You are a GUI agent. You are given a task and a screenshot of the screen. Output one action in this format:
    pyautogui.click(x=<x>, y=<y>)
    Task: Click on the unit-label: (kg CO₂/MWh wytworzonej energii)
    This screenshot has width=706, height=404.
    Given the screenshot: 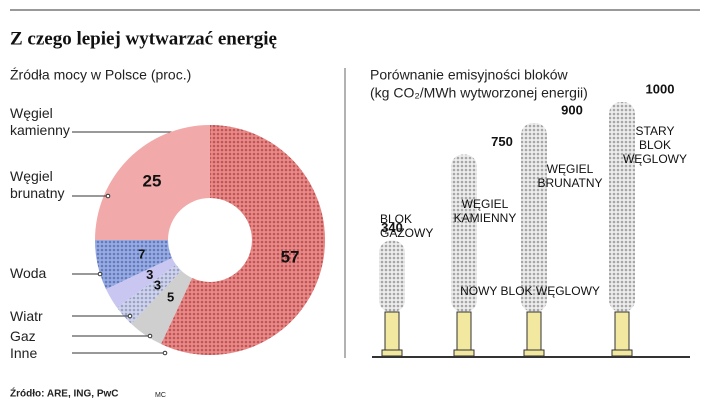 What is the action you would take?
    pyautogui.click(x=479, y=93)
    